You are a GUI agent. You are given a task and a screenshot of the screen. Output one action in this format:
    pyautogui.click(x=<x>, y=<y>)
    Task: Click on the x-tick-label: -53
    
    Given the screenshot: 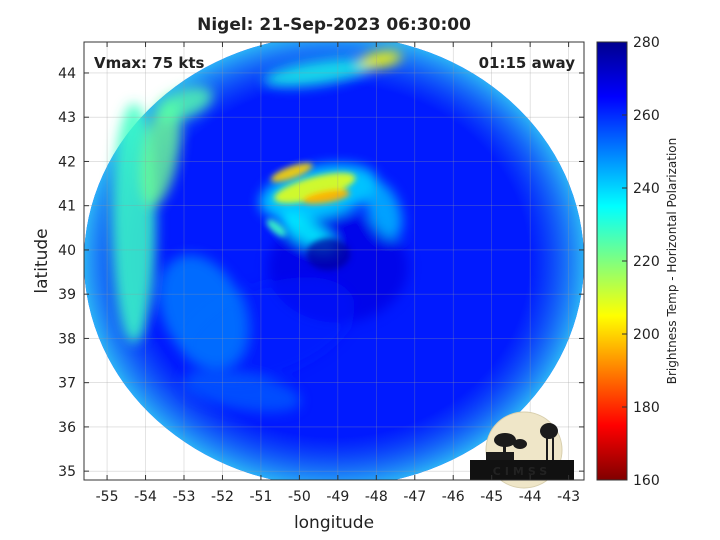 What is the action you would take?
    pyautogui.click(x=184, y=497)
    